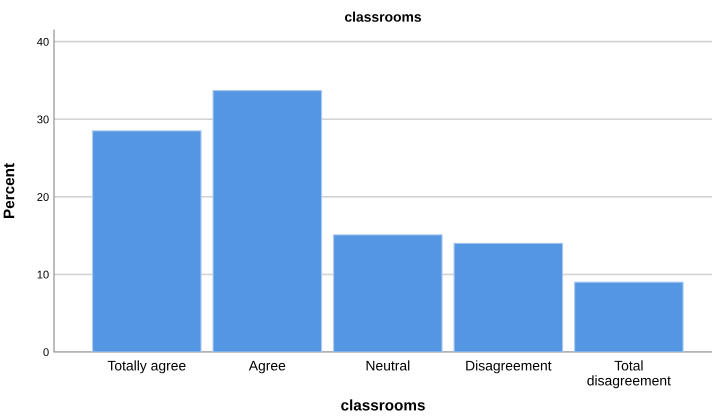 The width and height of the screenshot is (712, 416). I want to click on y-tick-label: 10, so click(43, 274).